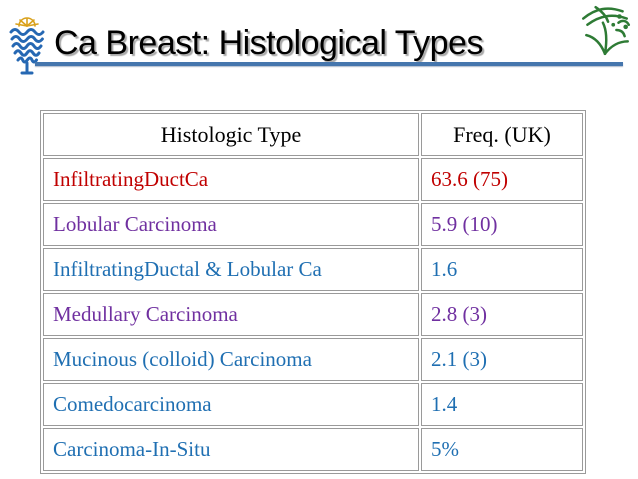  I want to click on cell-type: Medullary Carcinoma, so click(231, 314).